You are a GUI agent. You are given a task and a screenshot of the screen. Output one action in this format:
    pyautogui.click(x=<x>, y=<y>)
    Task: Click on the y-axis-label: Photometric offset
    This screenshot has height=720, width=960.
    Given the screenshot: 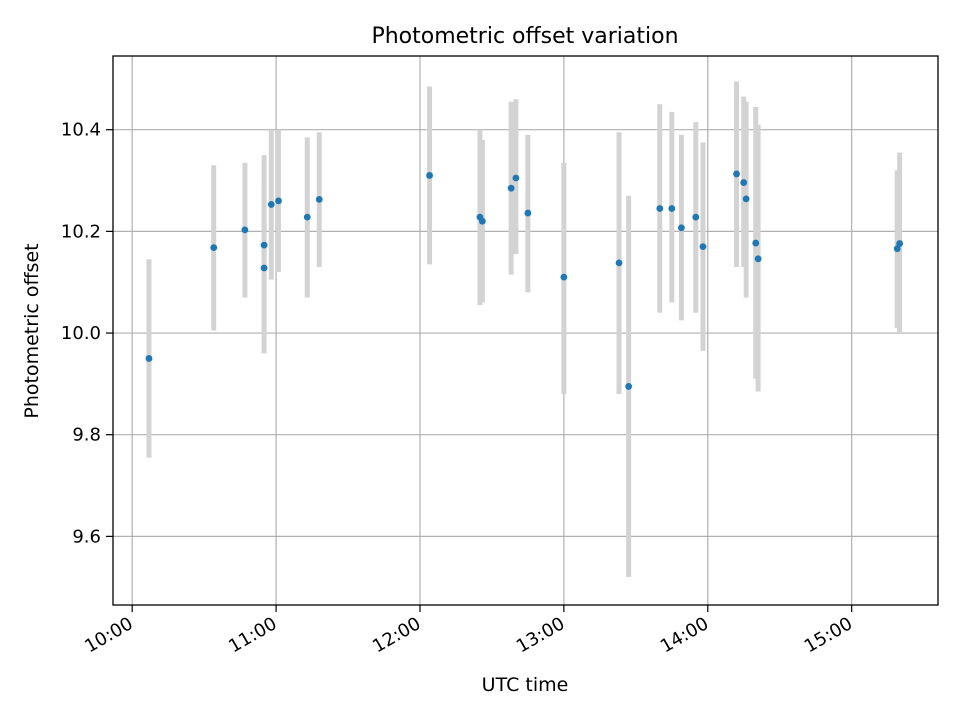 What is the action you would take?
    pyautogui.click(x=32, y=330)
    